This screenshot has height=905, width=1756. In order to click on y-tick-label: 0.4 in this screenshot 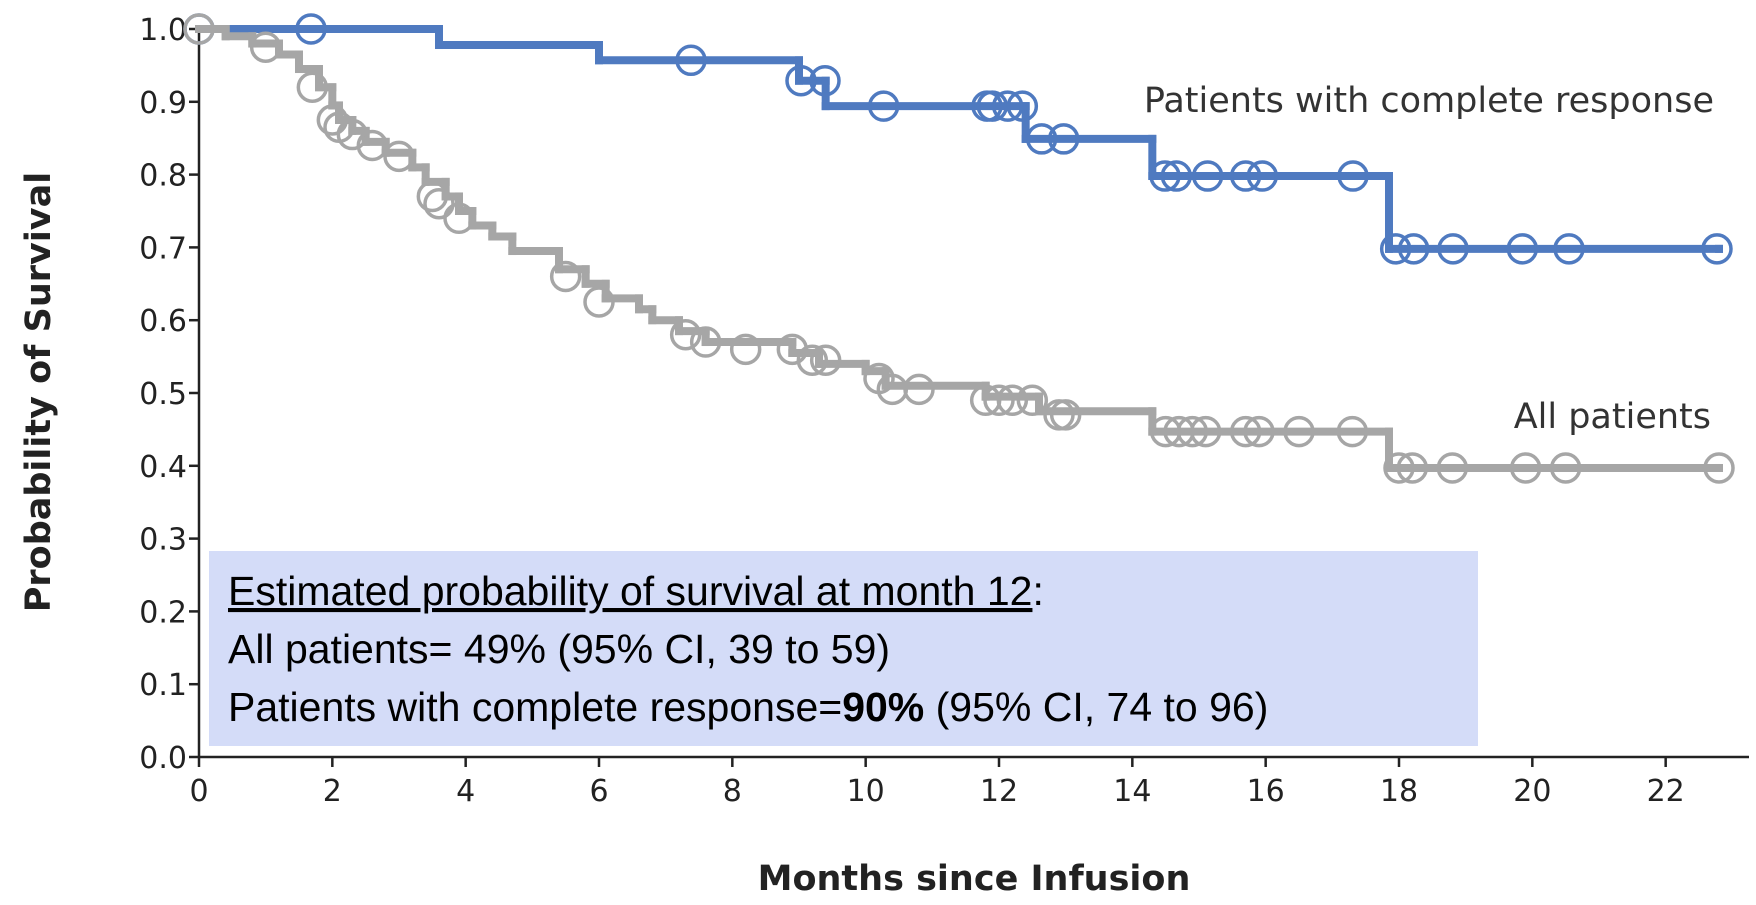, I will do `click(163, 467)`.